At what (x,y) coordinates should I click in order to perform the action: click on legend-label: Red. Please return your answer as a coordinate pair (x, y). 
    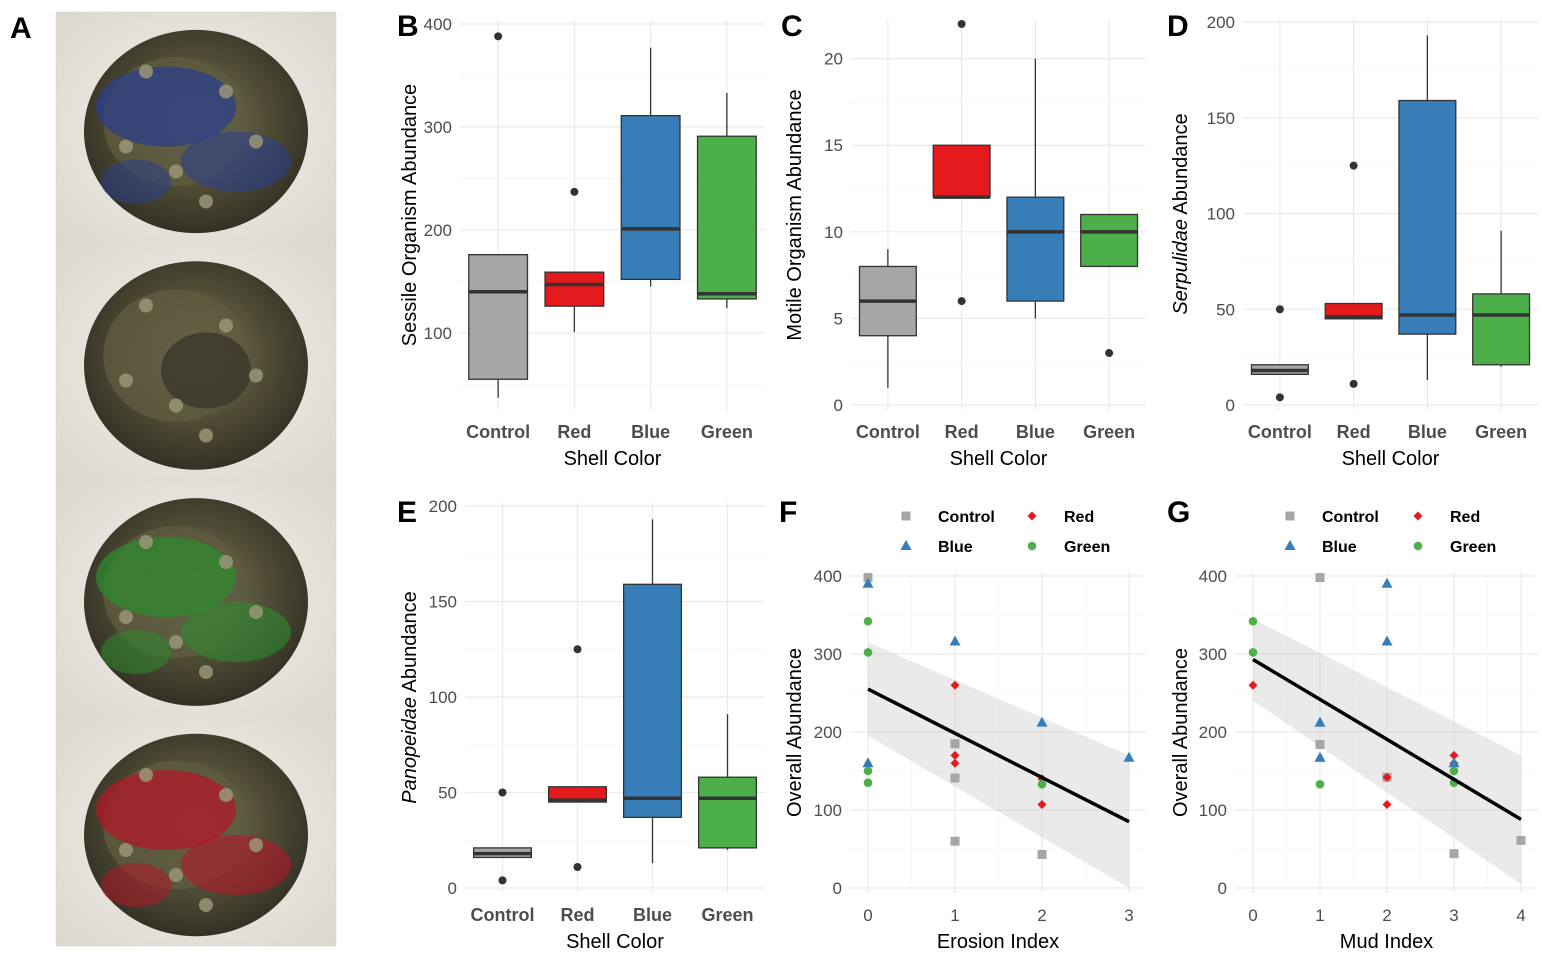
    Looking at the image, I should click on (1465, 517).